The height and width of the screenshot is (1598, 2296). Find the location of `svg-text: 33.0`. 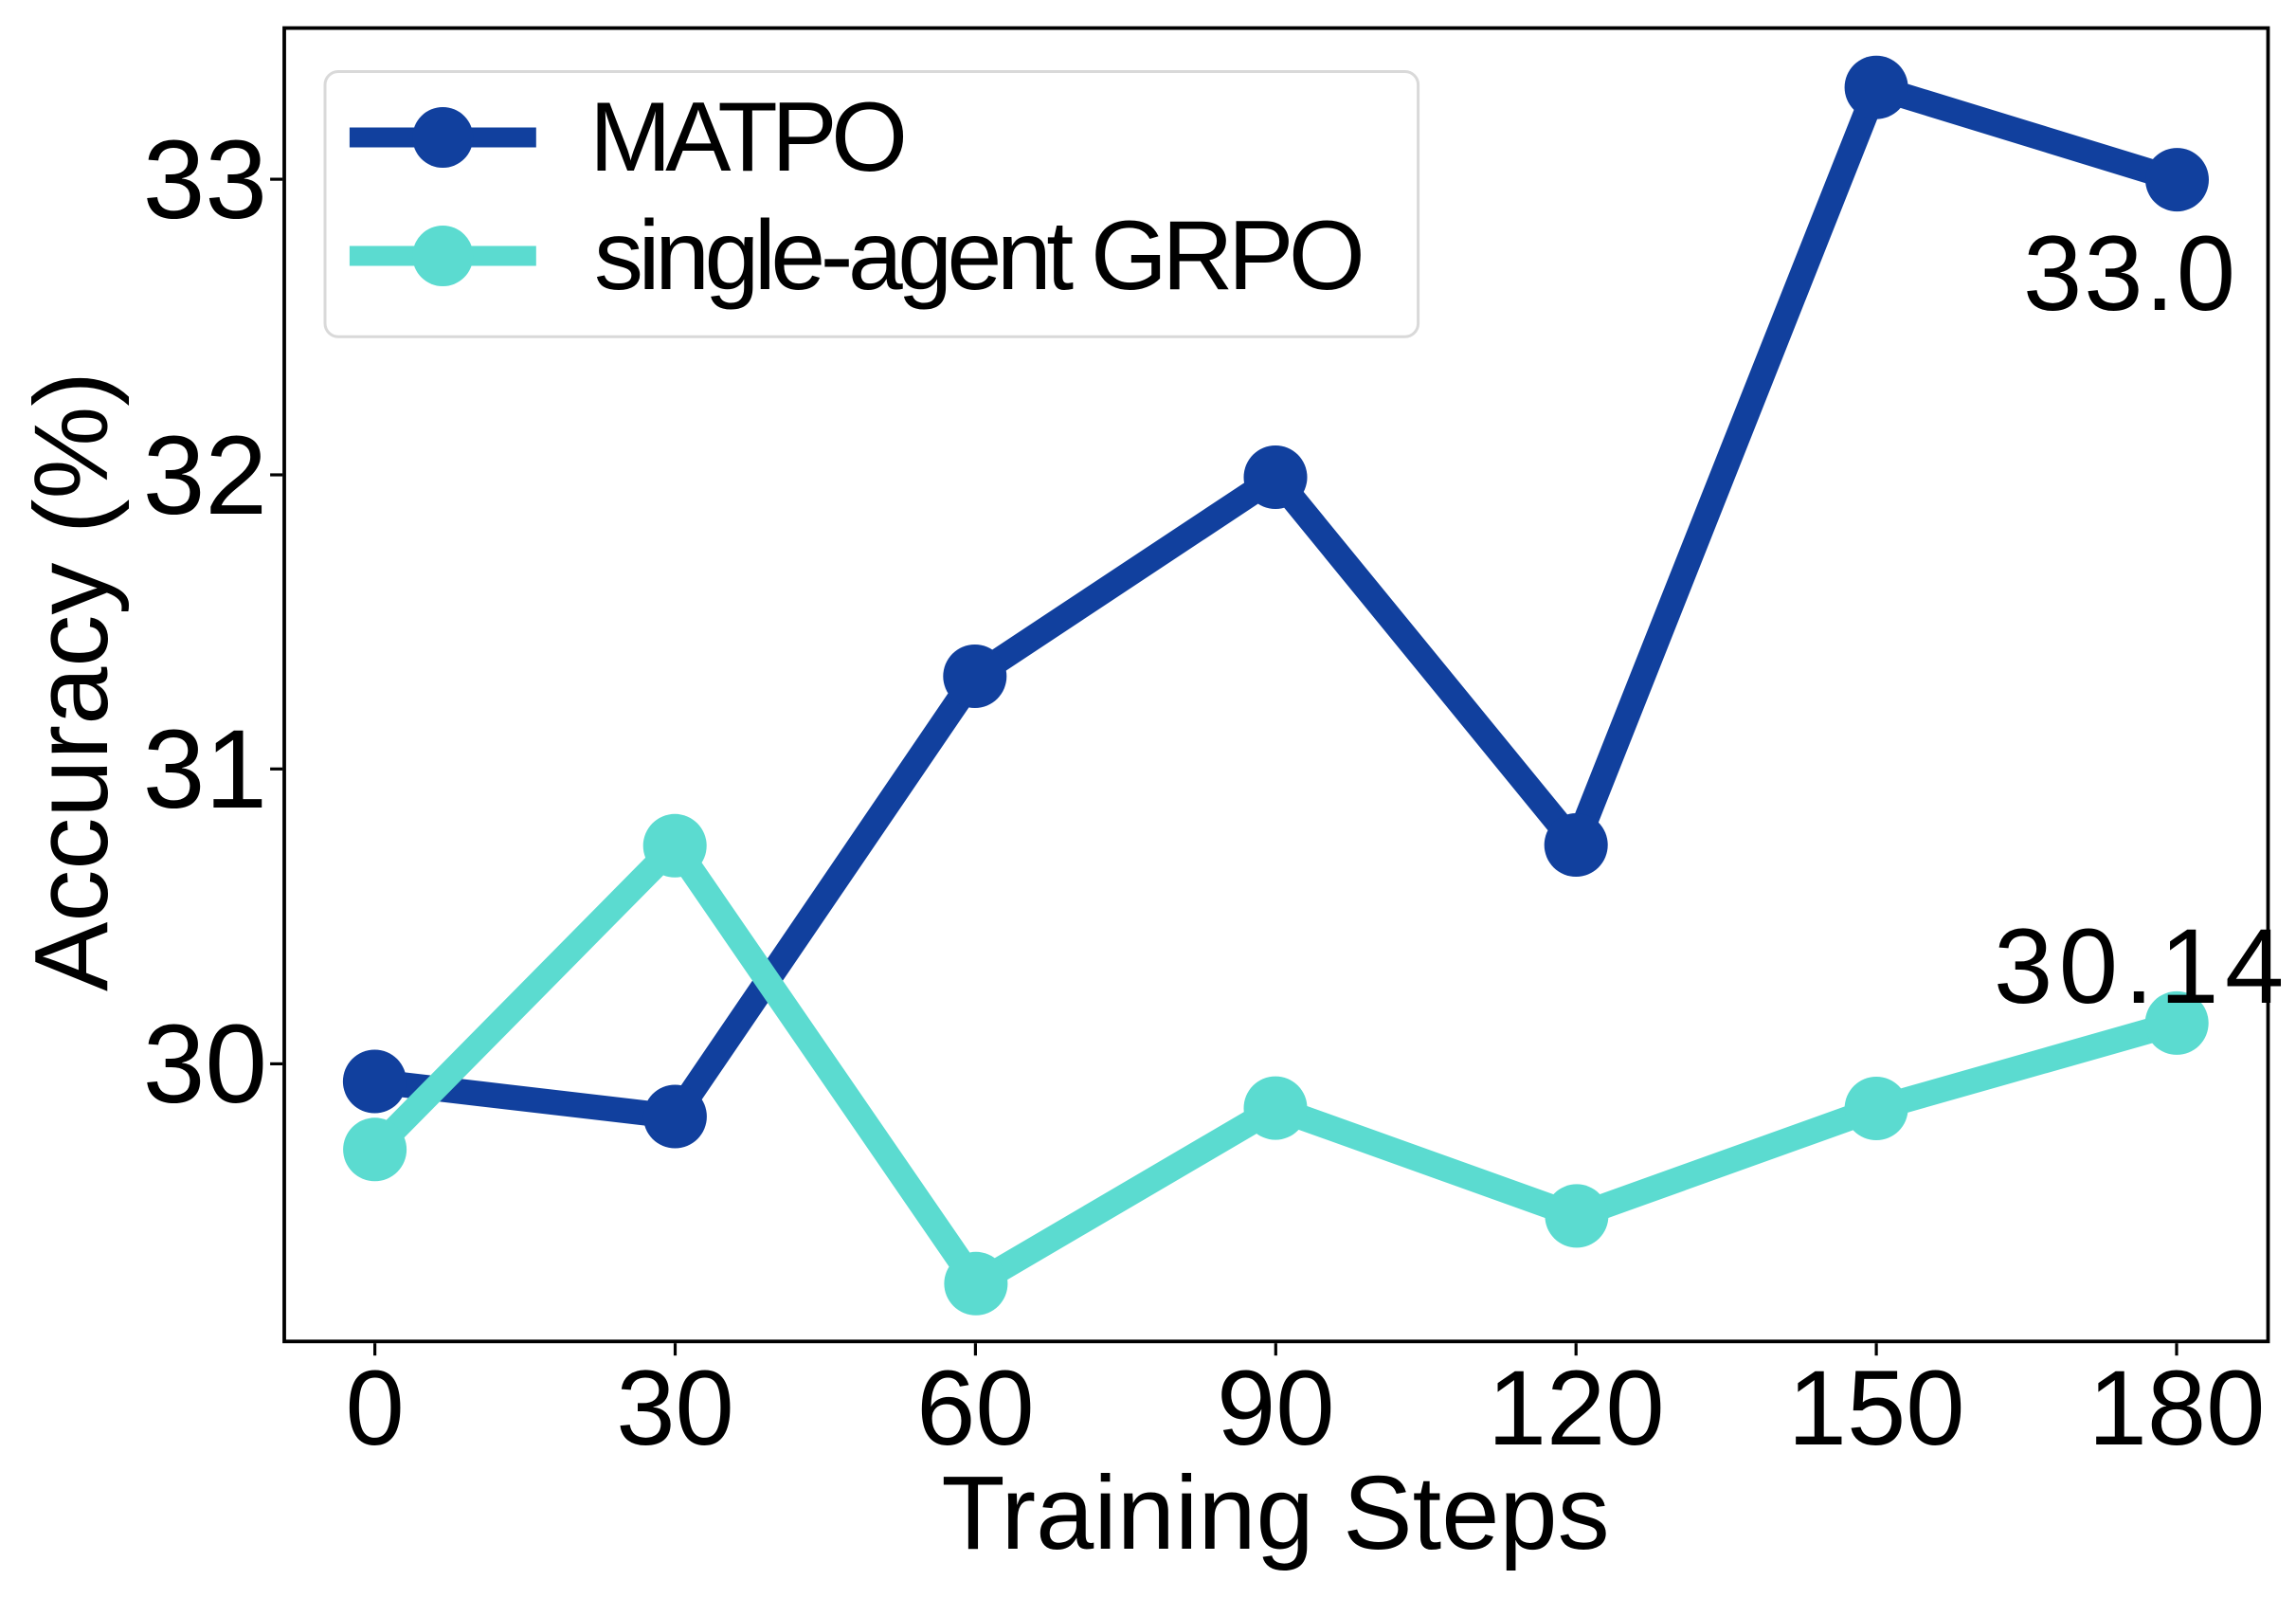

svg-text: 33.0 is located at coordinates (2130, 273).